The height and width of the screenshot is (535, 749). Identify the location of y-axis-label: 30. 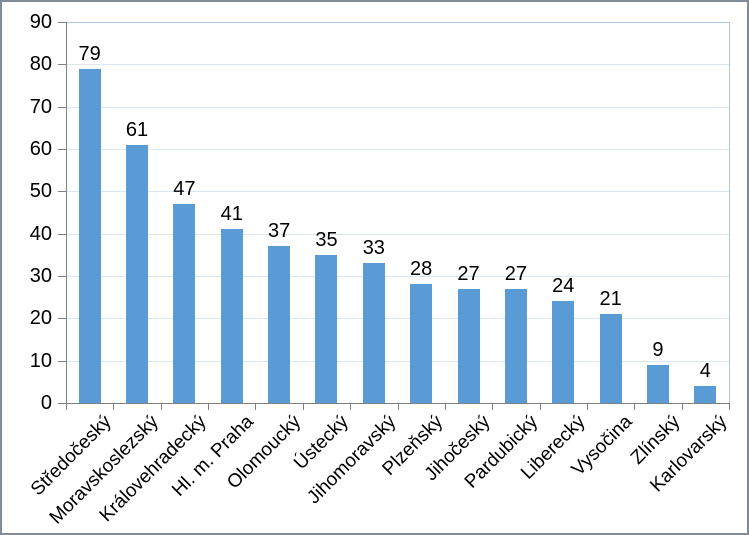
(40, 276).